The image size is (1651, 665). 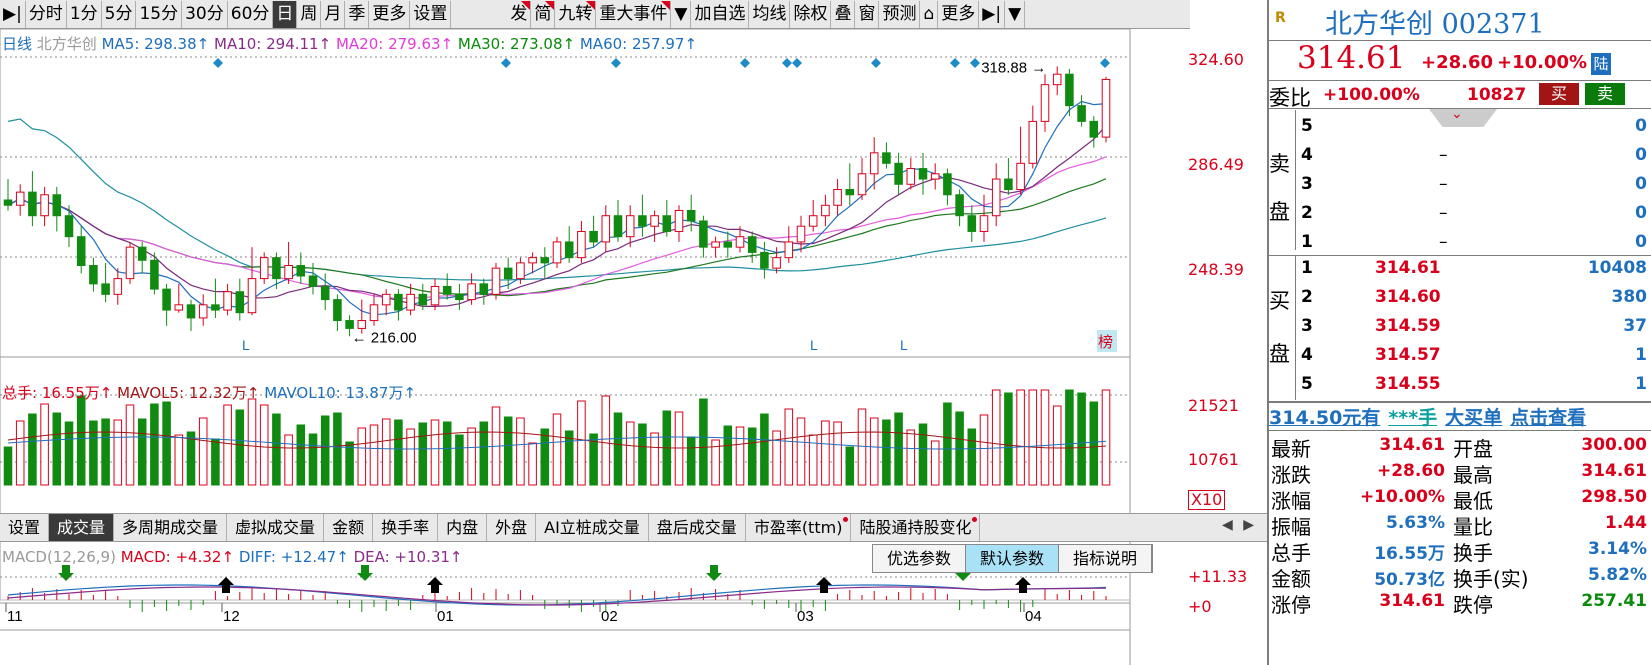 What do you see at coordinates (770, 14) in the screenshot?
I see `tool-button-6: 均线` at bounding box center [770, 14].